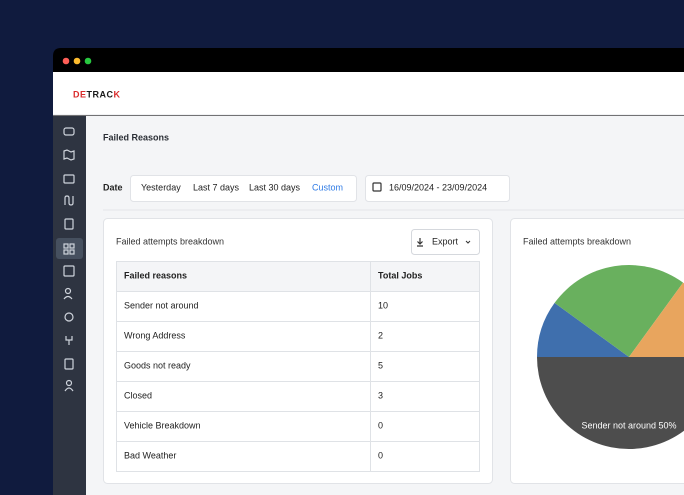 The height and width of the screenshot is (495, 684). What do you see at coordinates (380, 365) in the screenshot?
I see `table-cell: 5` at bounding box center [380, 365].